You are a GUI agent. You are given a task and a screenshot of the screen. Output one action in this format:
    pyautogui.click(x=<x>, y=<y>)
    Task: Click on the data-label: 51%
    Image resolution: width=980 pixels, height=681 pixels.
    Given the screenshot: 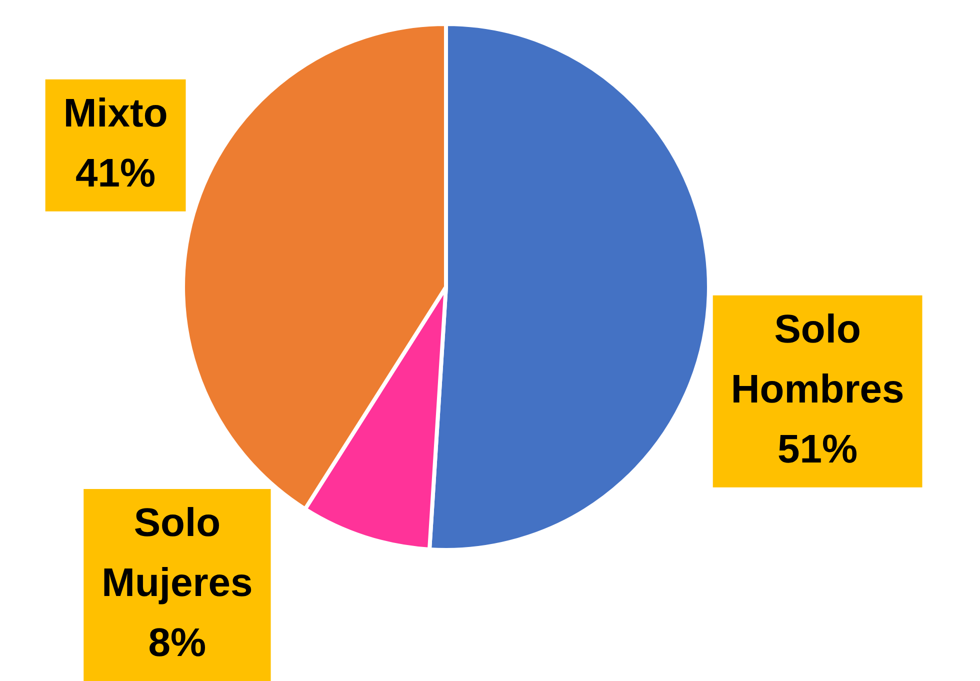 What is the action you would take?
    pyautogui.click(x=818, y=449)
    